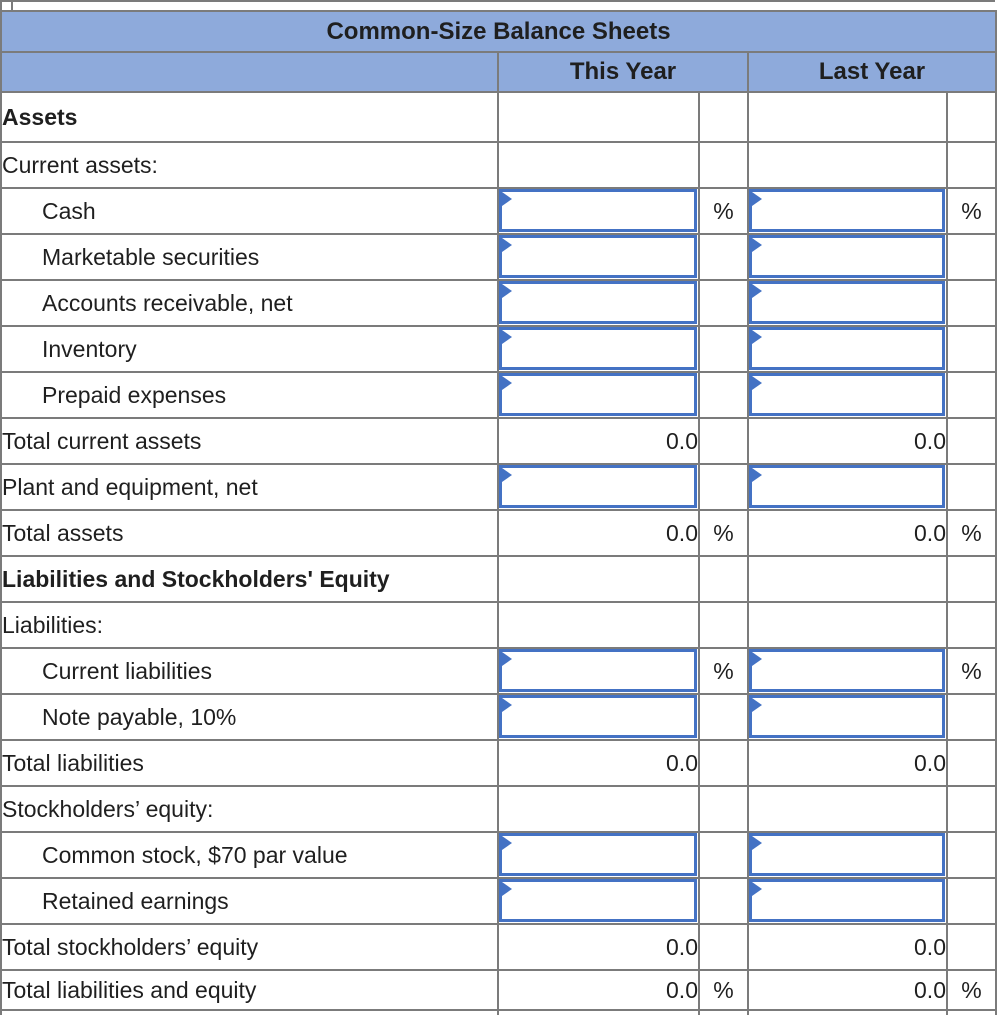 This screenshot has width=998, height=1016. What do you see at coordinates (249, 763) in the screenshot?
I see `total-liabilities-label: Total liabilities` at bounding box center [249, 763].